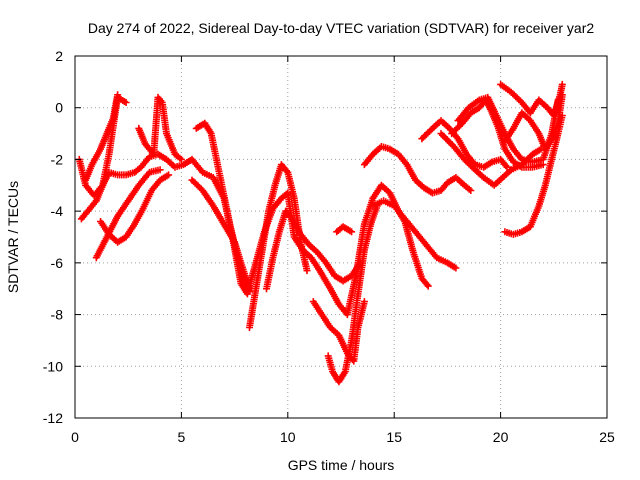  What do you see at coordinates (13, 237) in the screenshot?
I see `y-axis-title: SDTVAR / TECUs` at bounding box center [13, 237].